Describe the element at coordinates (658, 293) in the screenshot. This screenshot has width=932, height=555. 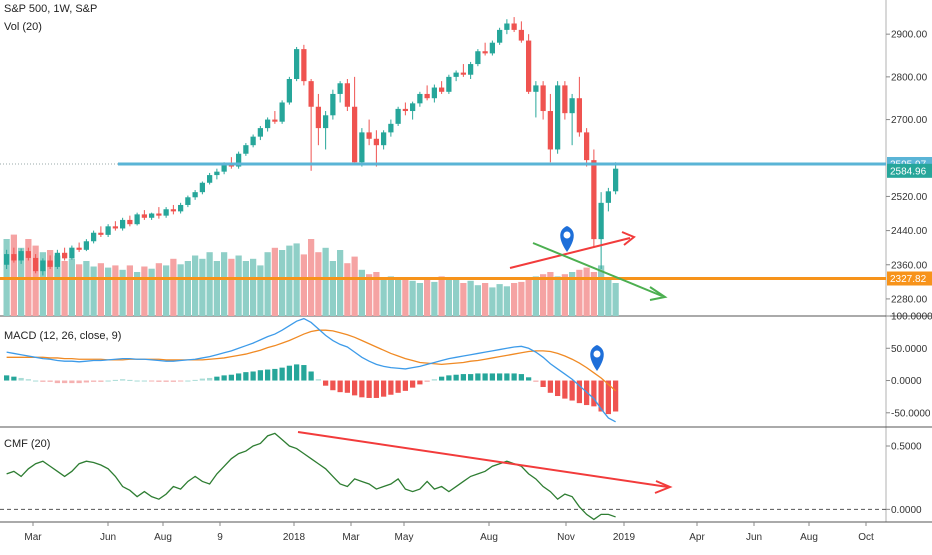
I see `trend-arrow-green` at that location.